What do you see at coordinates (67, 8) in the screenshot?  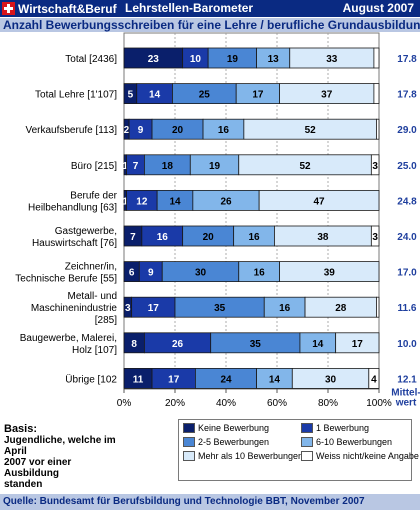 I see `brand-name: Wirtschaft&Beruf` at bounding box center [67, 8].